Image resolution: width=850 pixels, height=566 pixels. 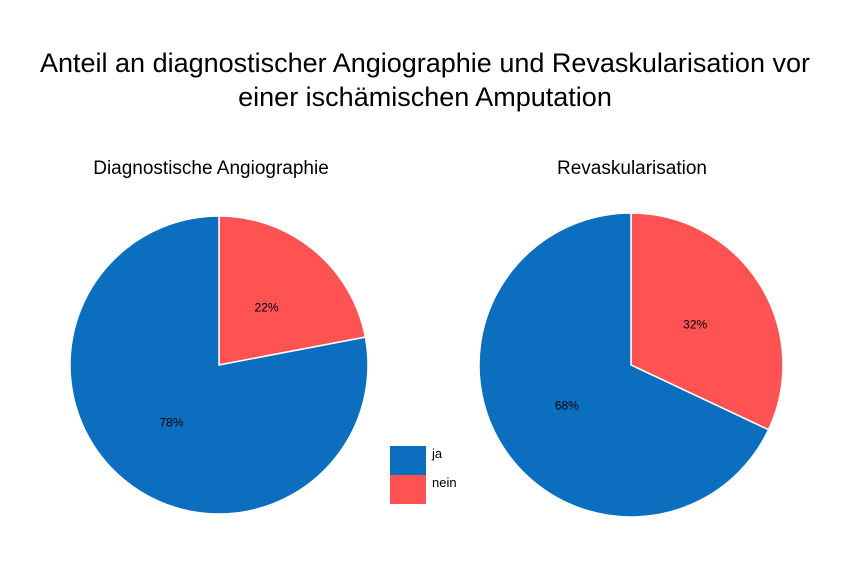 What do you see at coordinates (171, 422) in the screenshot?
I see `pie-0-label-ja: 78%` at bounding box center [171, 422].